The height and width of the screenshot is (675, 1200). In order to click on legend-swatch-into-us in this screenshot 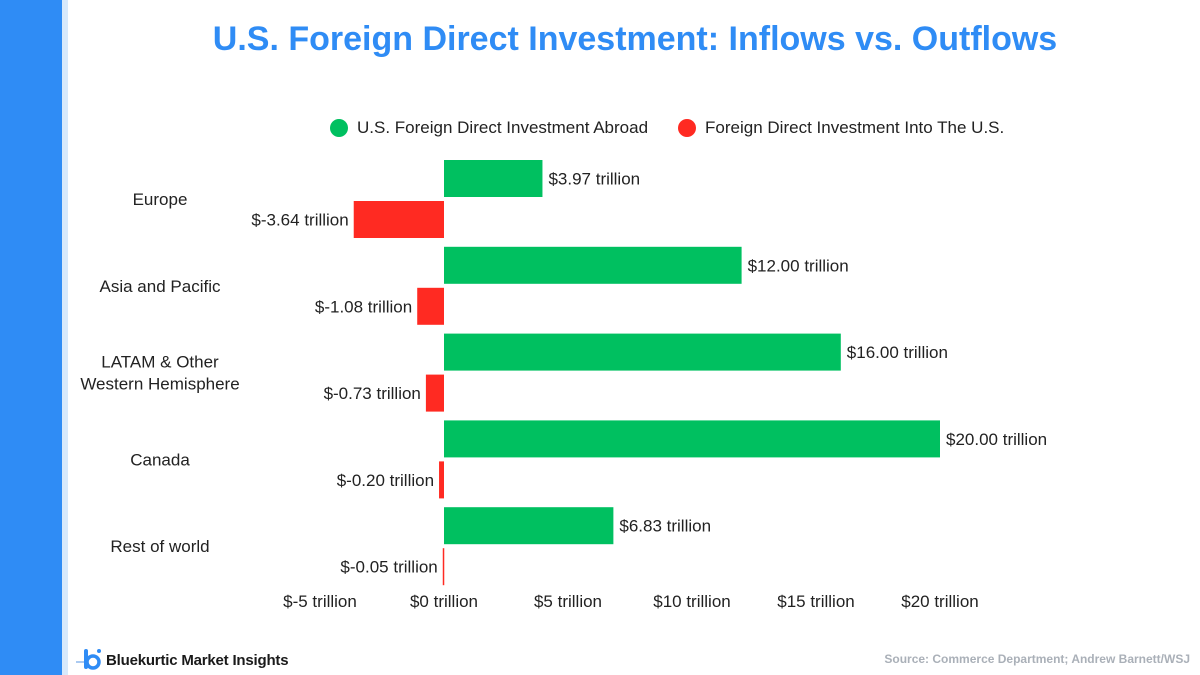, I will do `click(687, 128)`.